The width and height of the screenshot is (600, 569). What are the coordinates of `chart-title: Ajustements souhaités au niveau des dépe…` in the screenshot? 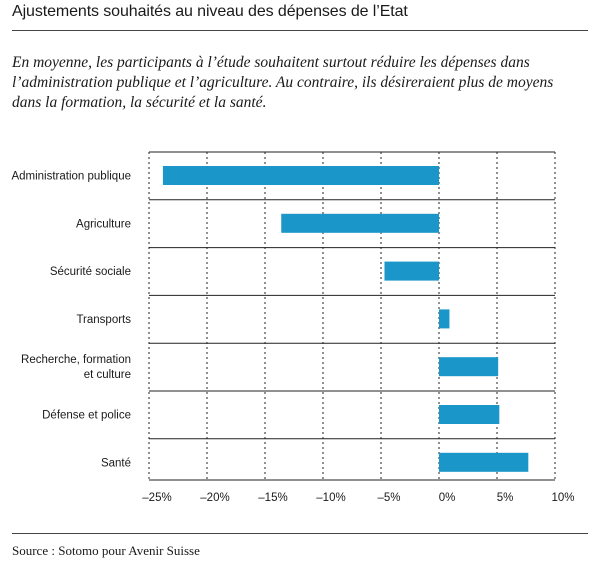 It's located at (210, 11).